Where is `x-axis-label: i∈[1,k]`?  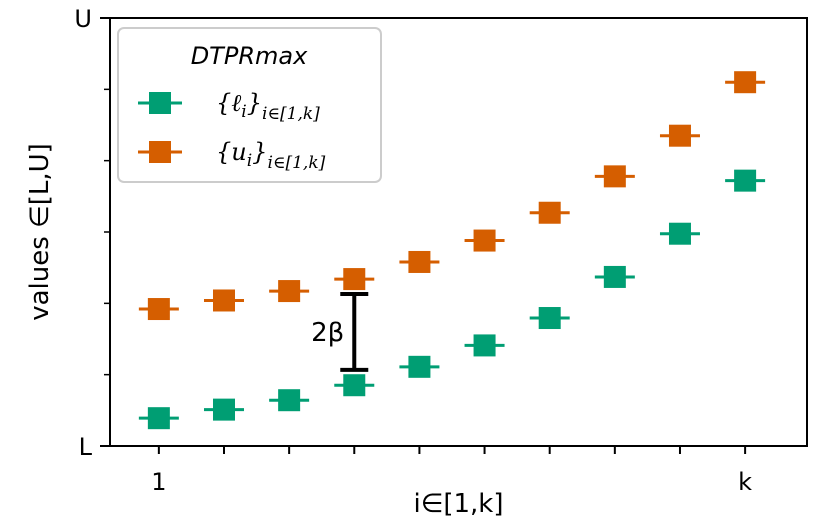
x-axis-label: i∈[1,k] is located at coordinates (458, 504).